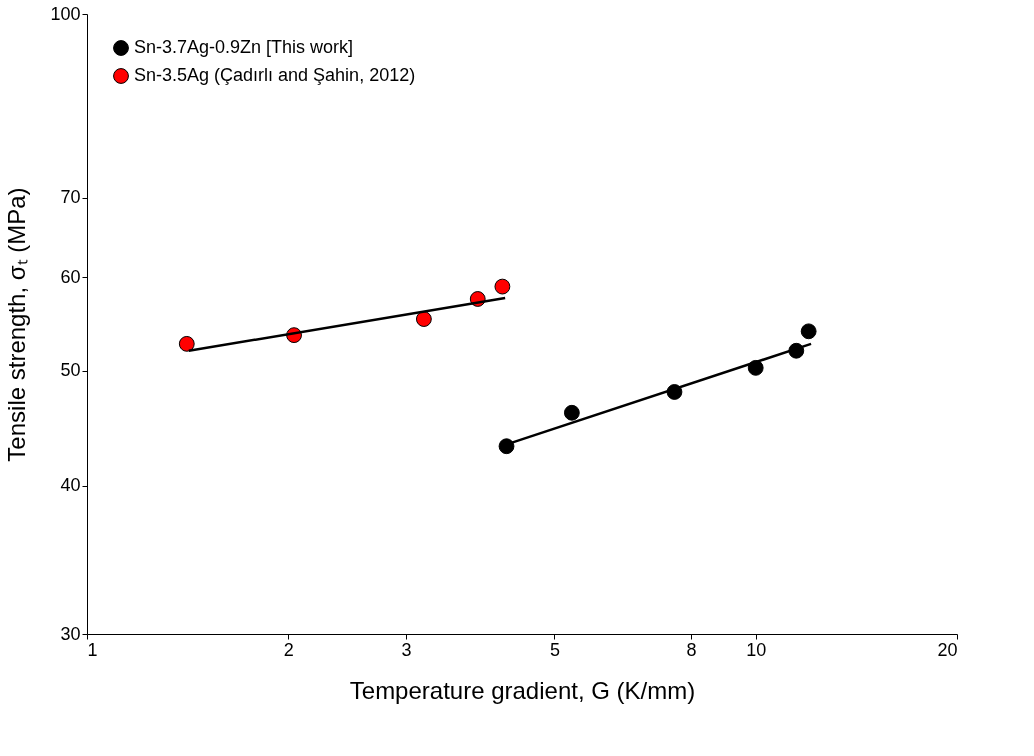  I want to click on x-tick-label: 8, so click(691, 649).